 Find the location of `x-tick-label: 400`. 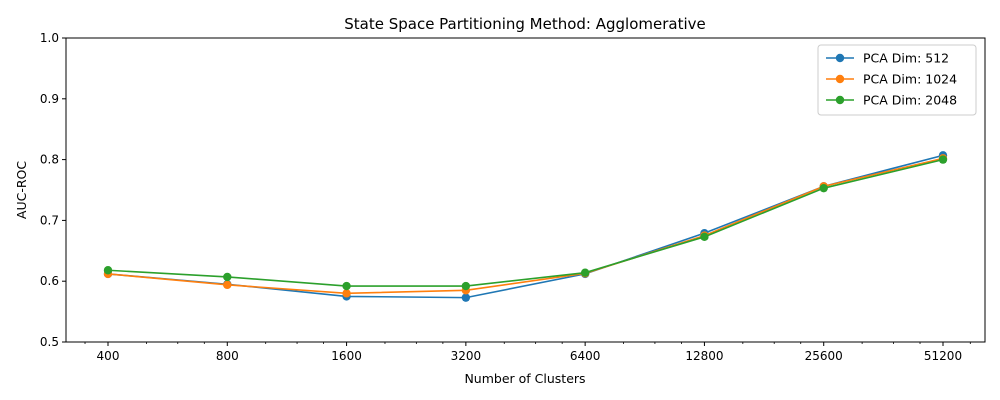

x-tick-label: 400 is located at coordinates (108, 356).